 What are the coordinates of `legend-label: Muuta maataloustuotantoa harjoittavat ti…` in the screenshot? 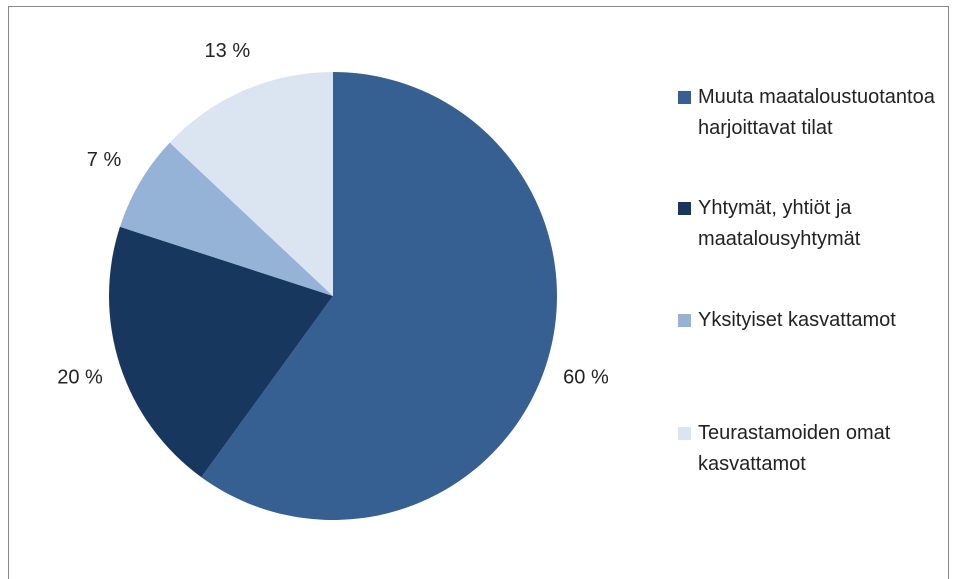 It's located at (816, 112).